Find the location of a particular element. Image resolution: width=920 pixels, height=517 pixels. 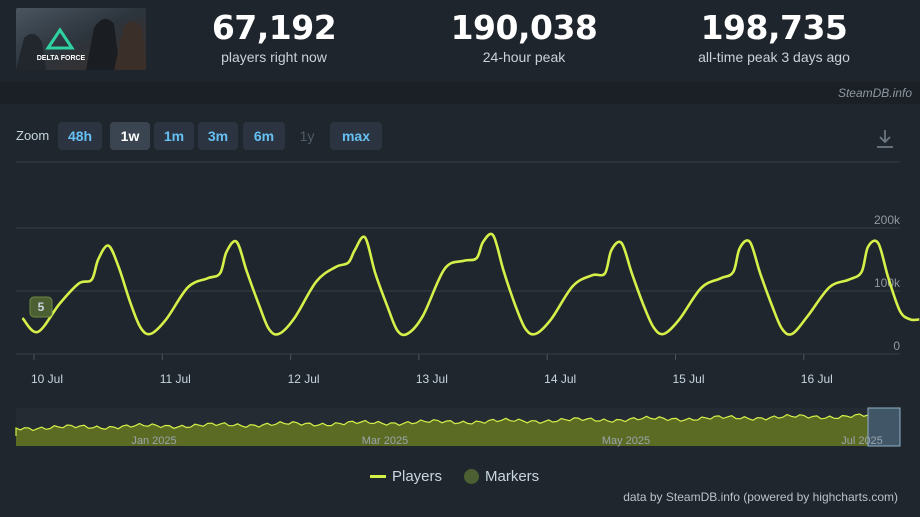

navigator-tick-label: Mar 2025 is located at coordinates (385, 441).